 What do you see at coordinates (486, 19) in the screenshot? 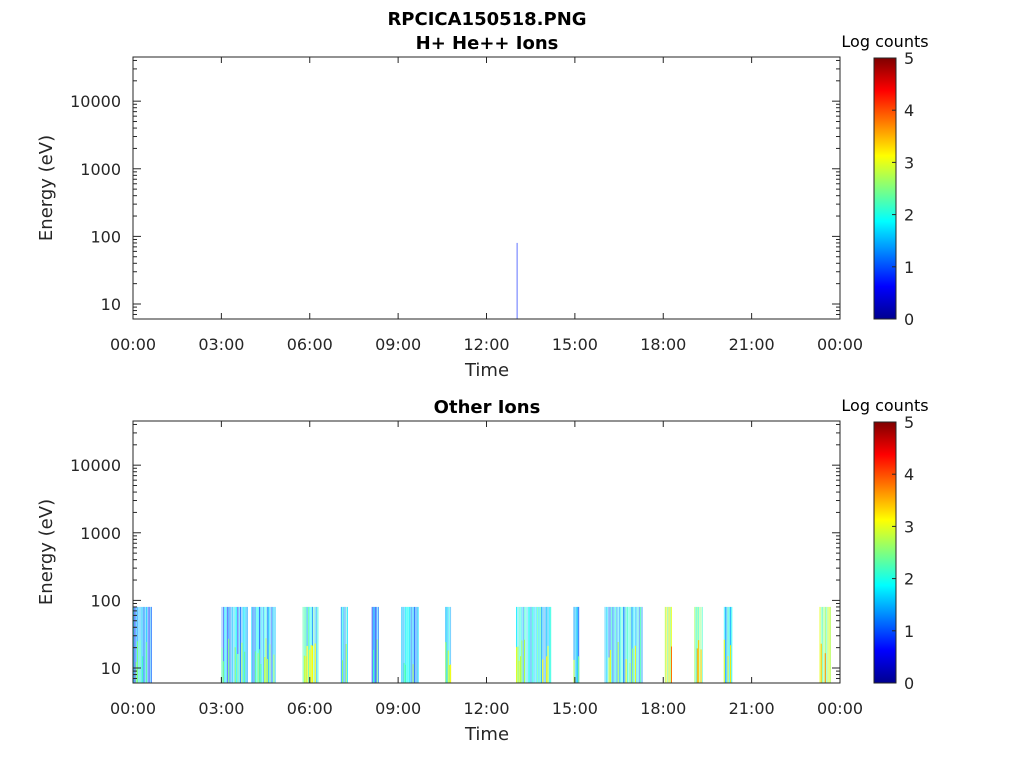
I see `figure-title: RPCICA150518.PNG` at bounding box center [486, 19].